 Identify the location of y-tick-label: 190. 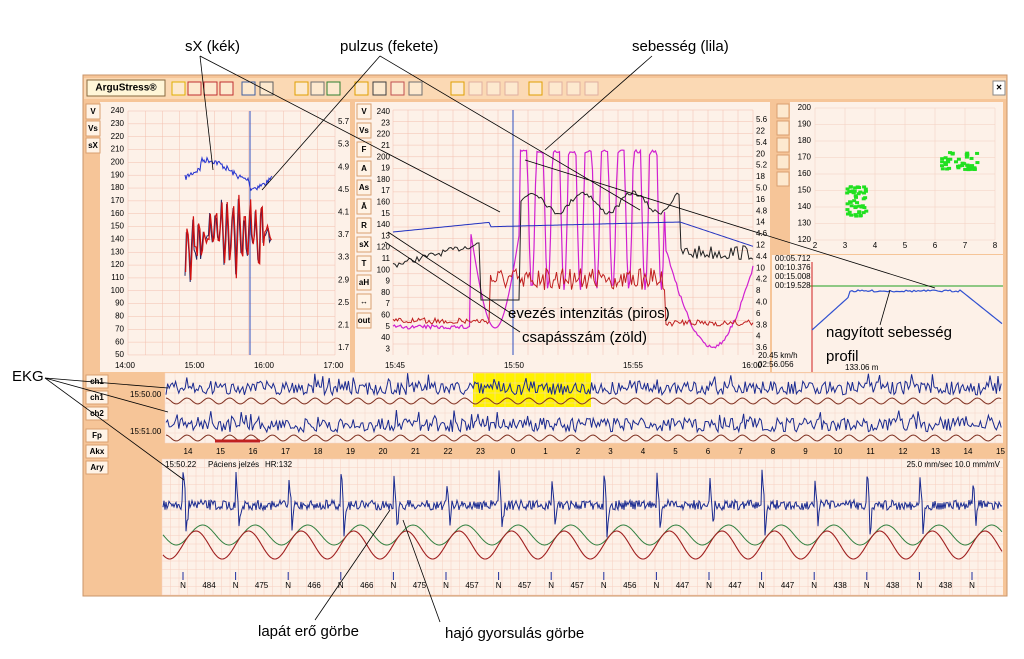
(805, 124).